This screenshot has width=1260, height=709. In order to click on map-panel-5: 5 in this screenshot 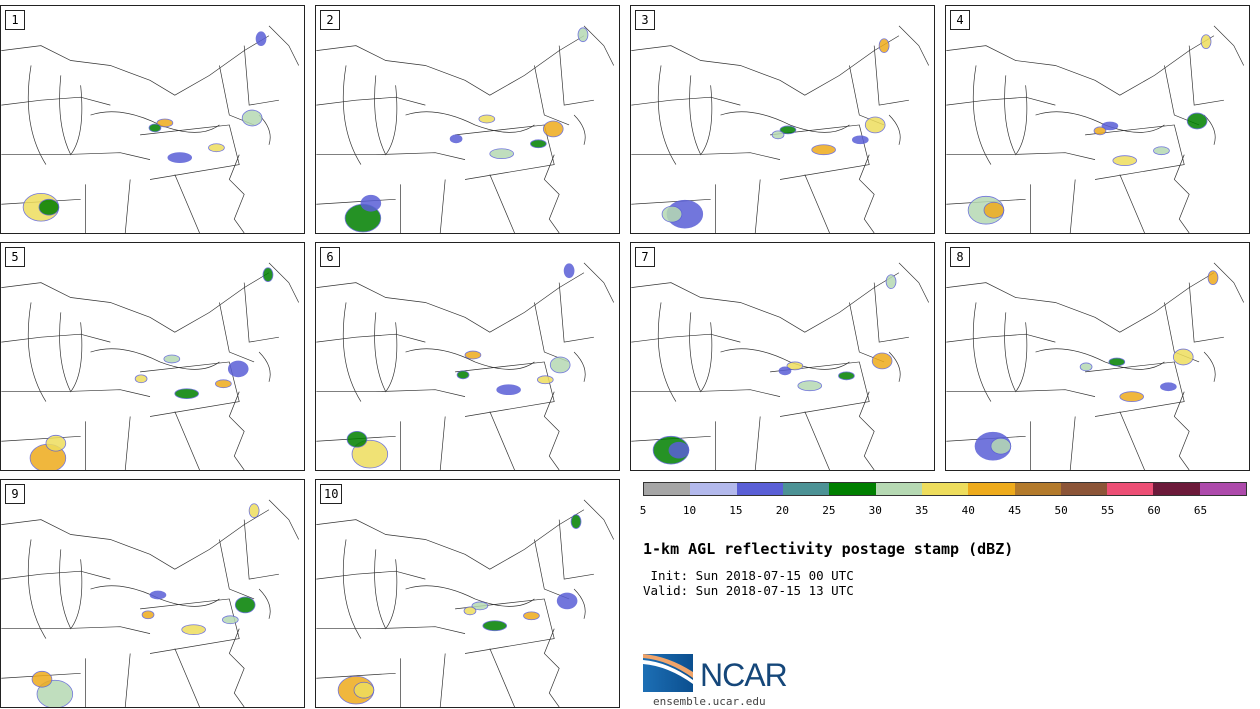, I will do `click(152, 356)`.